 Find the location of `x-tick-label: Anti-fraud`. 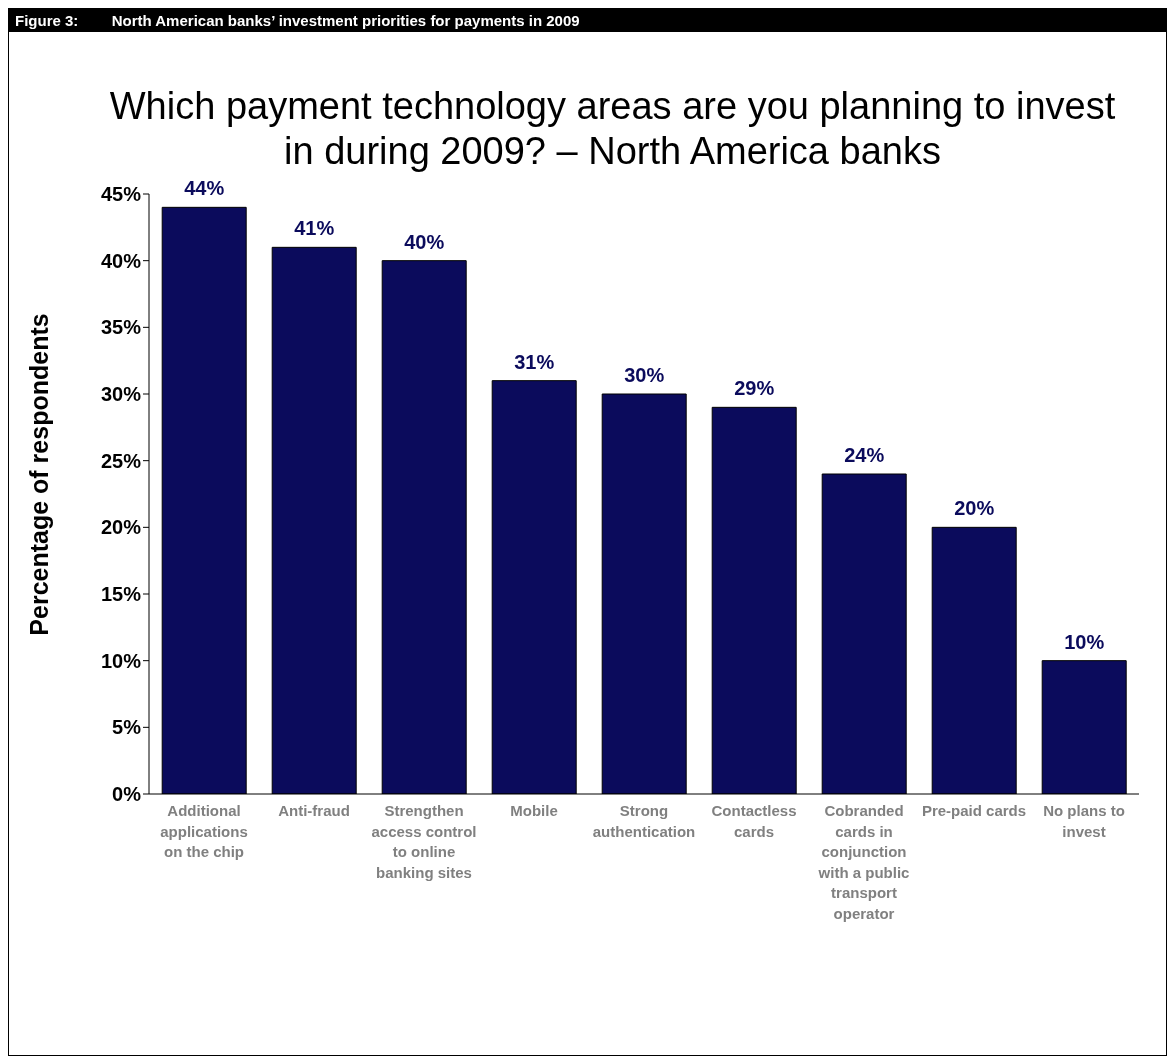

x-tick-label: Anti-fraud is located at coordinates (314, 810).